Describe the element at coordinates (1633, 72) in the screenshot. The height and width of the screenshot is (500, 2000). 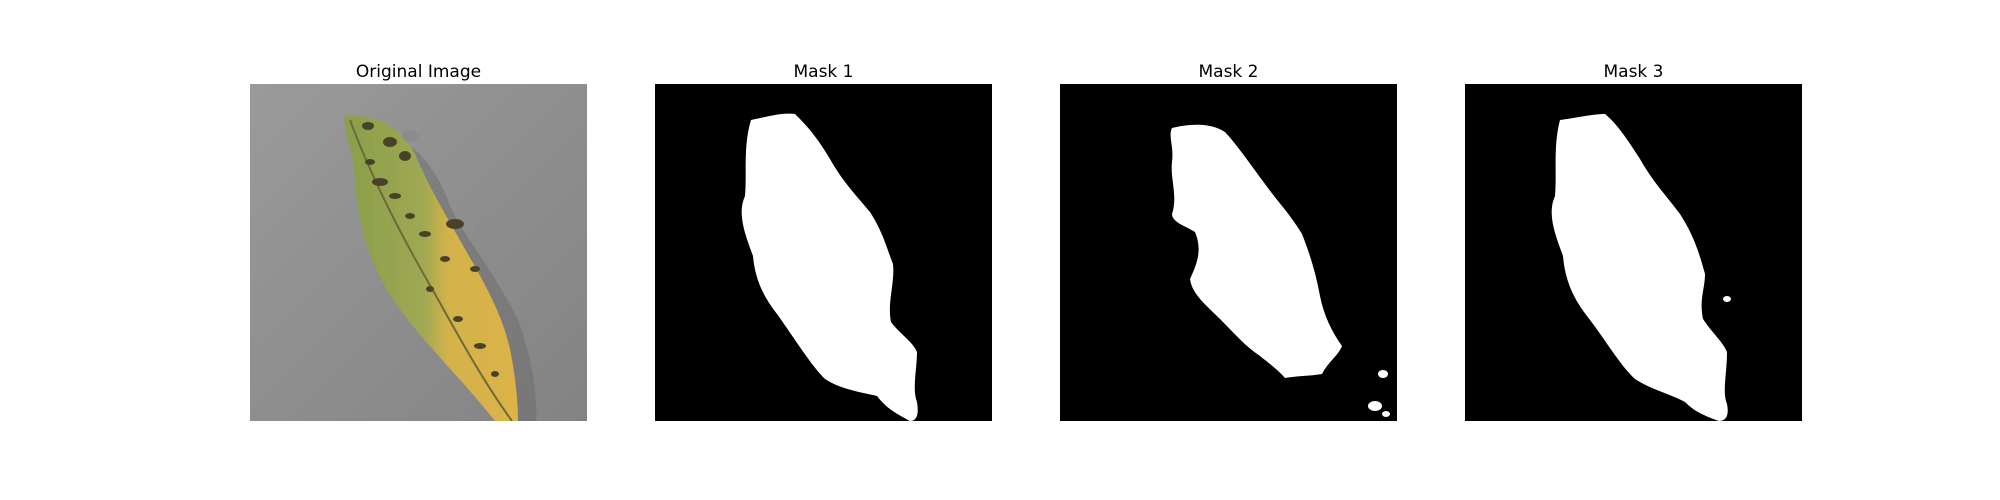
I see `panel-title: Mask 3` at that location.